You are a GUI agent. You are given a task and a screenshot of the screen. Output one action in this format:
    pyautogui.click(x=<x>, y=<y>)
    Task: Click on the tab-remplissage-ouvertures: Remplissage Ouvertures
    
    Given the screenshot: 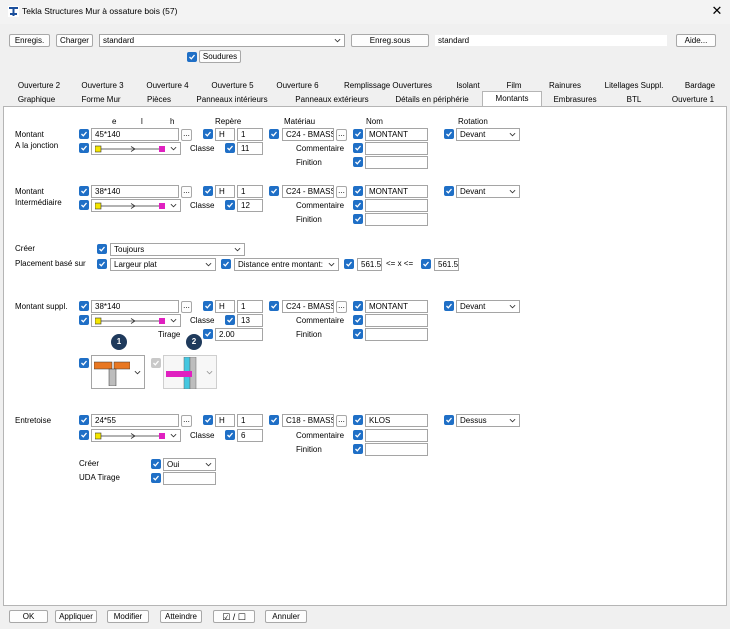 What is the action you would take?
    pyautogui.click(x=388, y=85)
    